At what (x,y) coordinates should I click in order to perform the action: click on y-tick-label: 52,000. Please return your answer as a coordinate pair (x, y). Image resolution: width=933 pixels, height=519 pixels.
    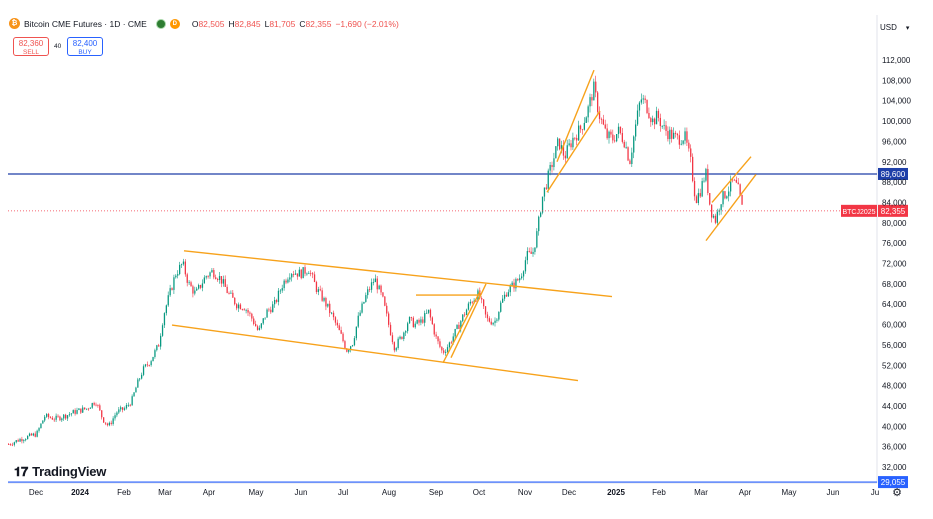
    Looking at the image, I should click on (894, 365).